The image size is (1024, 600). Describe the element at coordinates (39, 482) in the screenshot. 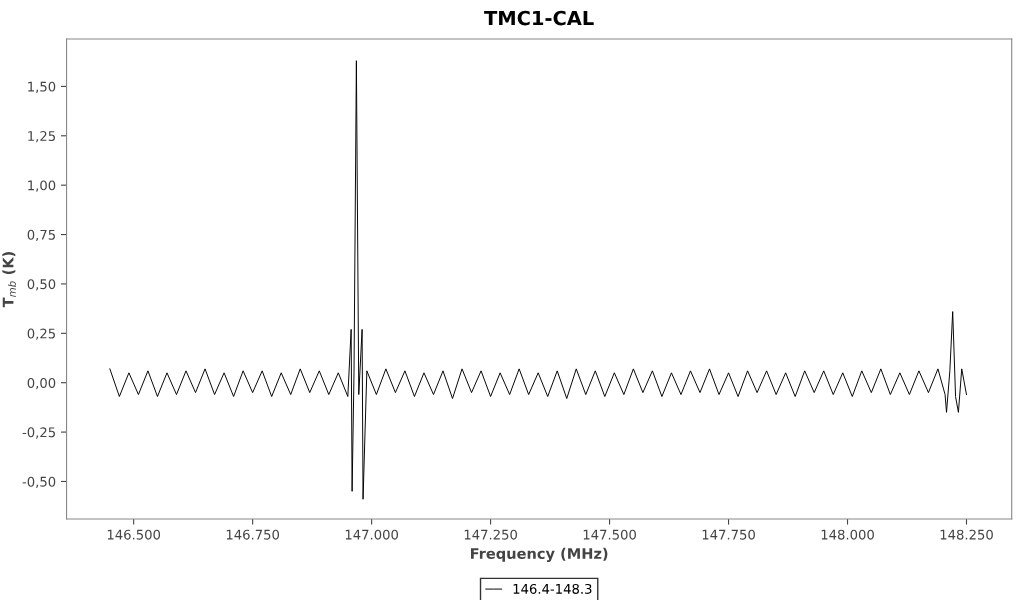

I see `y-tick-label: -0,50` at that location.